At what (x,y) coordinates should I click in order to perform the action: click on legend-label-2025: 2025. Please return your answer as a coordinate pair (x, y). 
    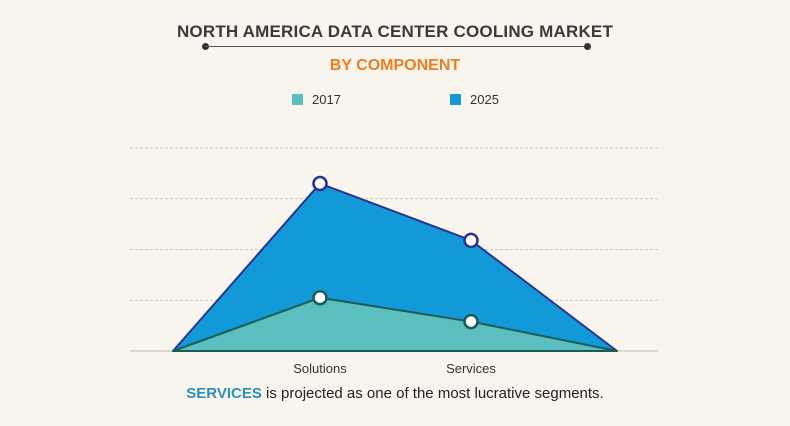
    Looking at the image, I should click on (484, 99).